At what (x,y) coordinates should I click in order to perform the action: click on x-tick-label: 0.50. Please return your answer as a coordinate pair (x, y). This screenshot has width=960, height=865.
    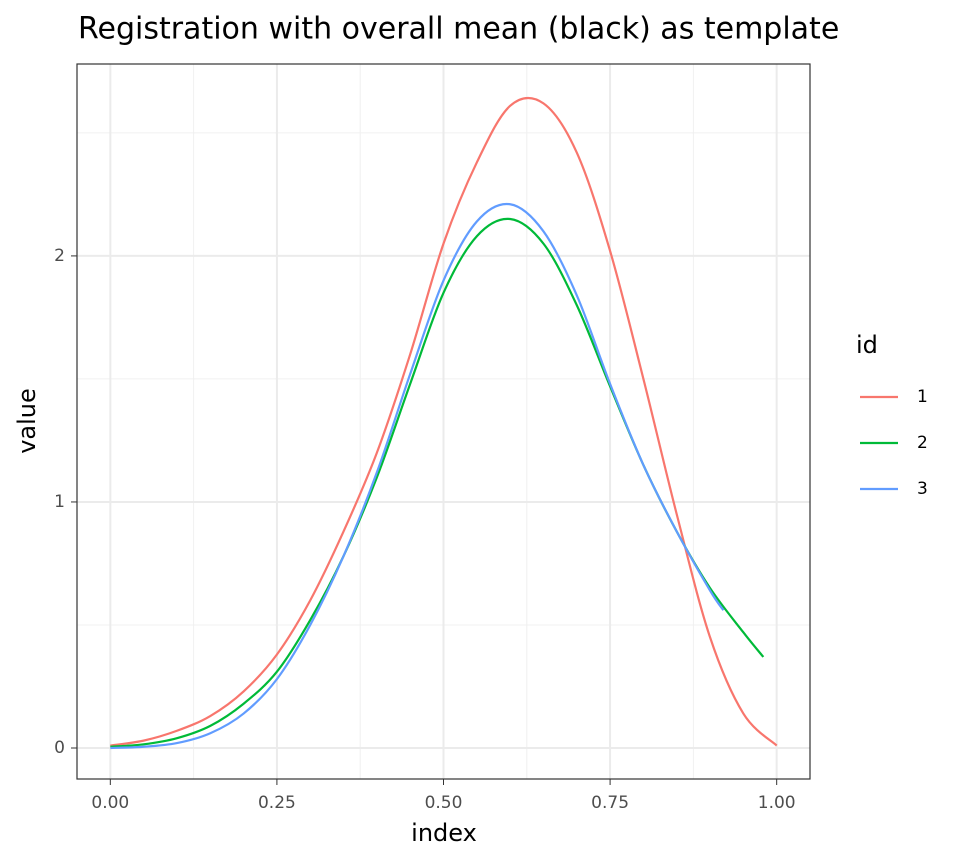
    Looking at the image, I should click on (444, 803).